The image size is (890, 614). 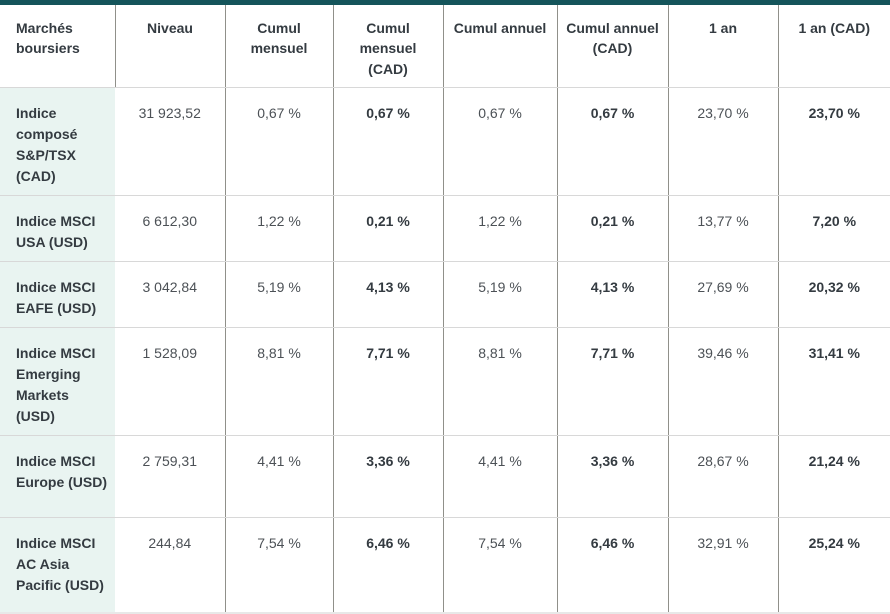 I want to click on value-cell: 7,20 %, so click(x=833, y=228).